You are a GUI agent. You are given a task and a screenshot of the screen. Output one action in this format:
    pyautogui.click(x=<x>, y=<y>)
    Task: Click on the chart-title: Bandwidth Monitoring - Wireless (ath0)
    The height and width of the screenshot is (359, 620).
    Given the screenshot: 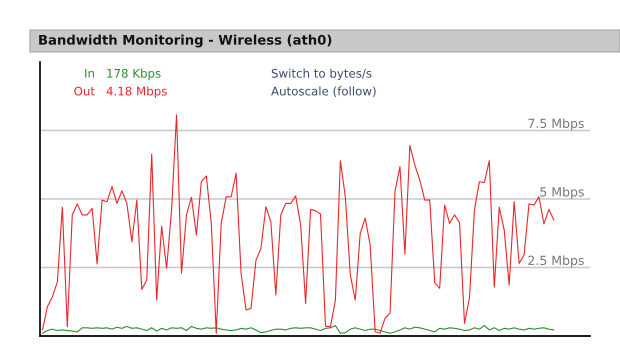 What is the action you would take?
    pyautogui.click(x=185, y=41)
    